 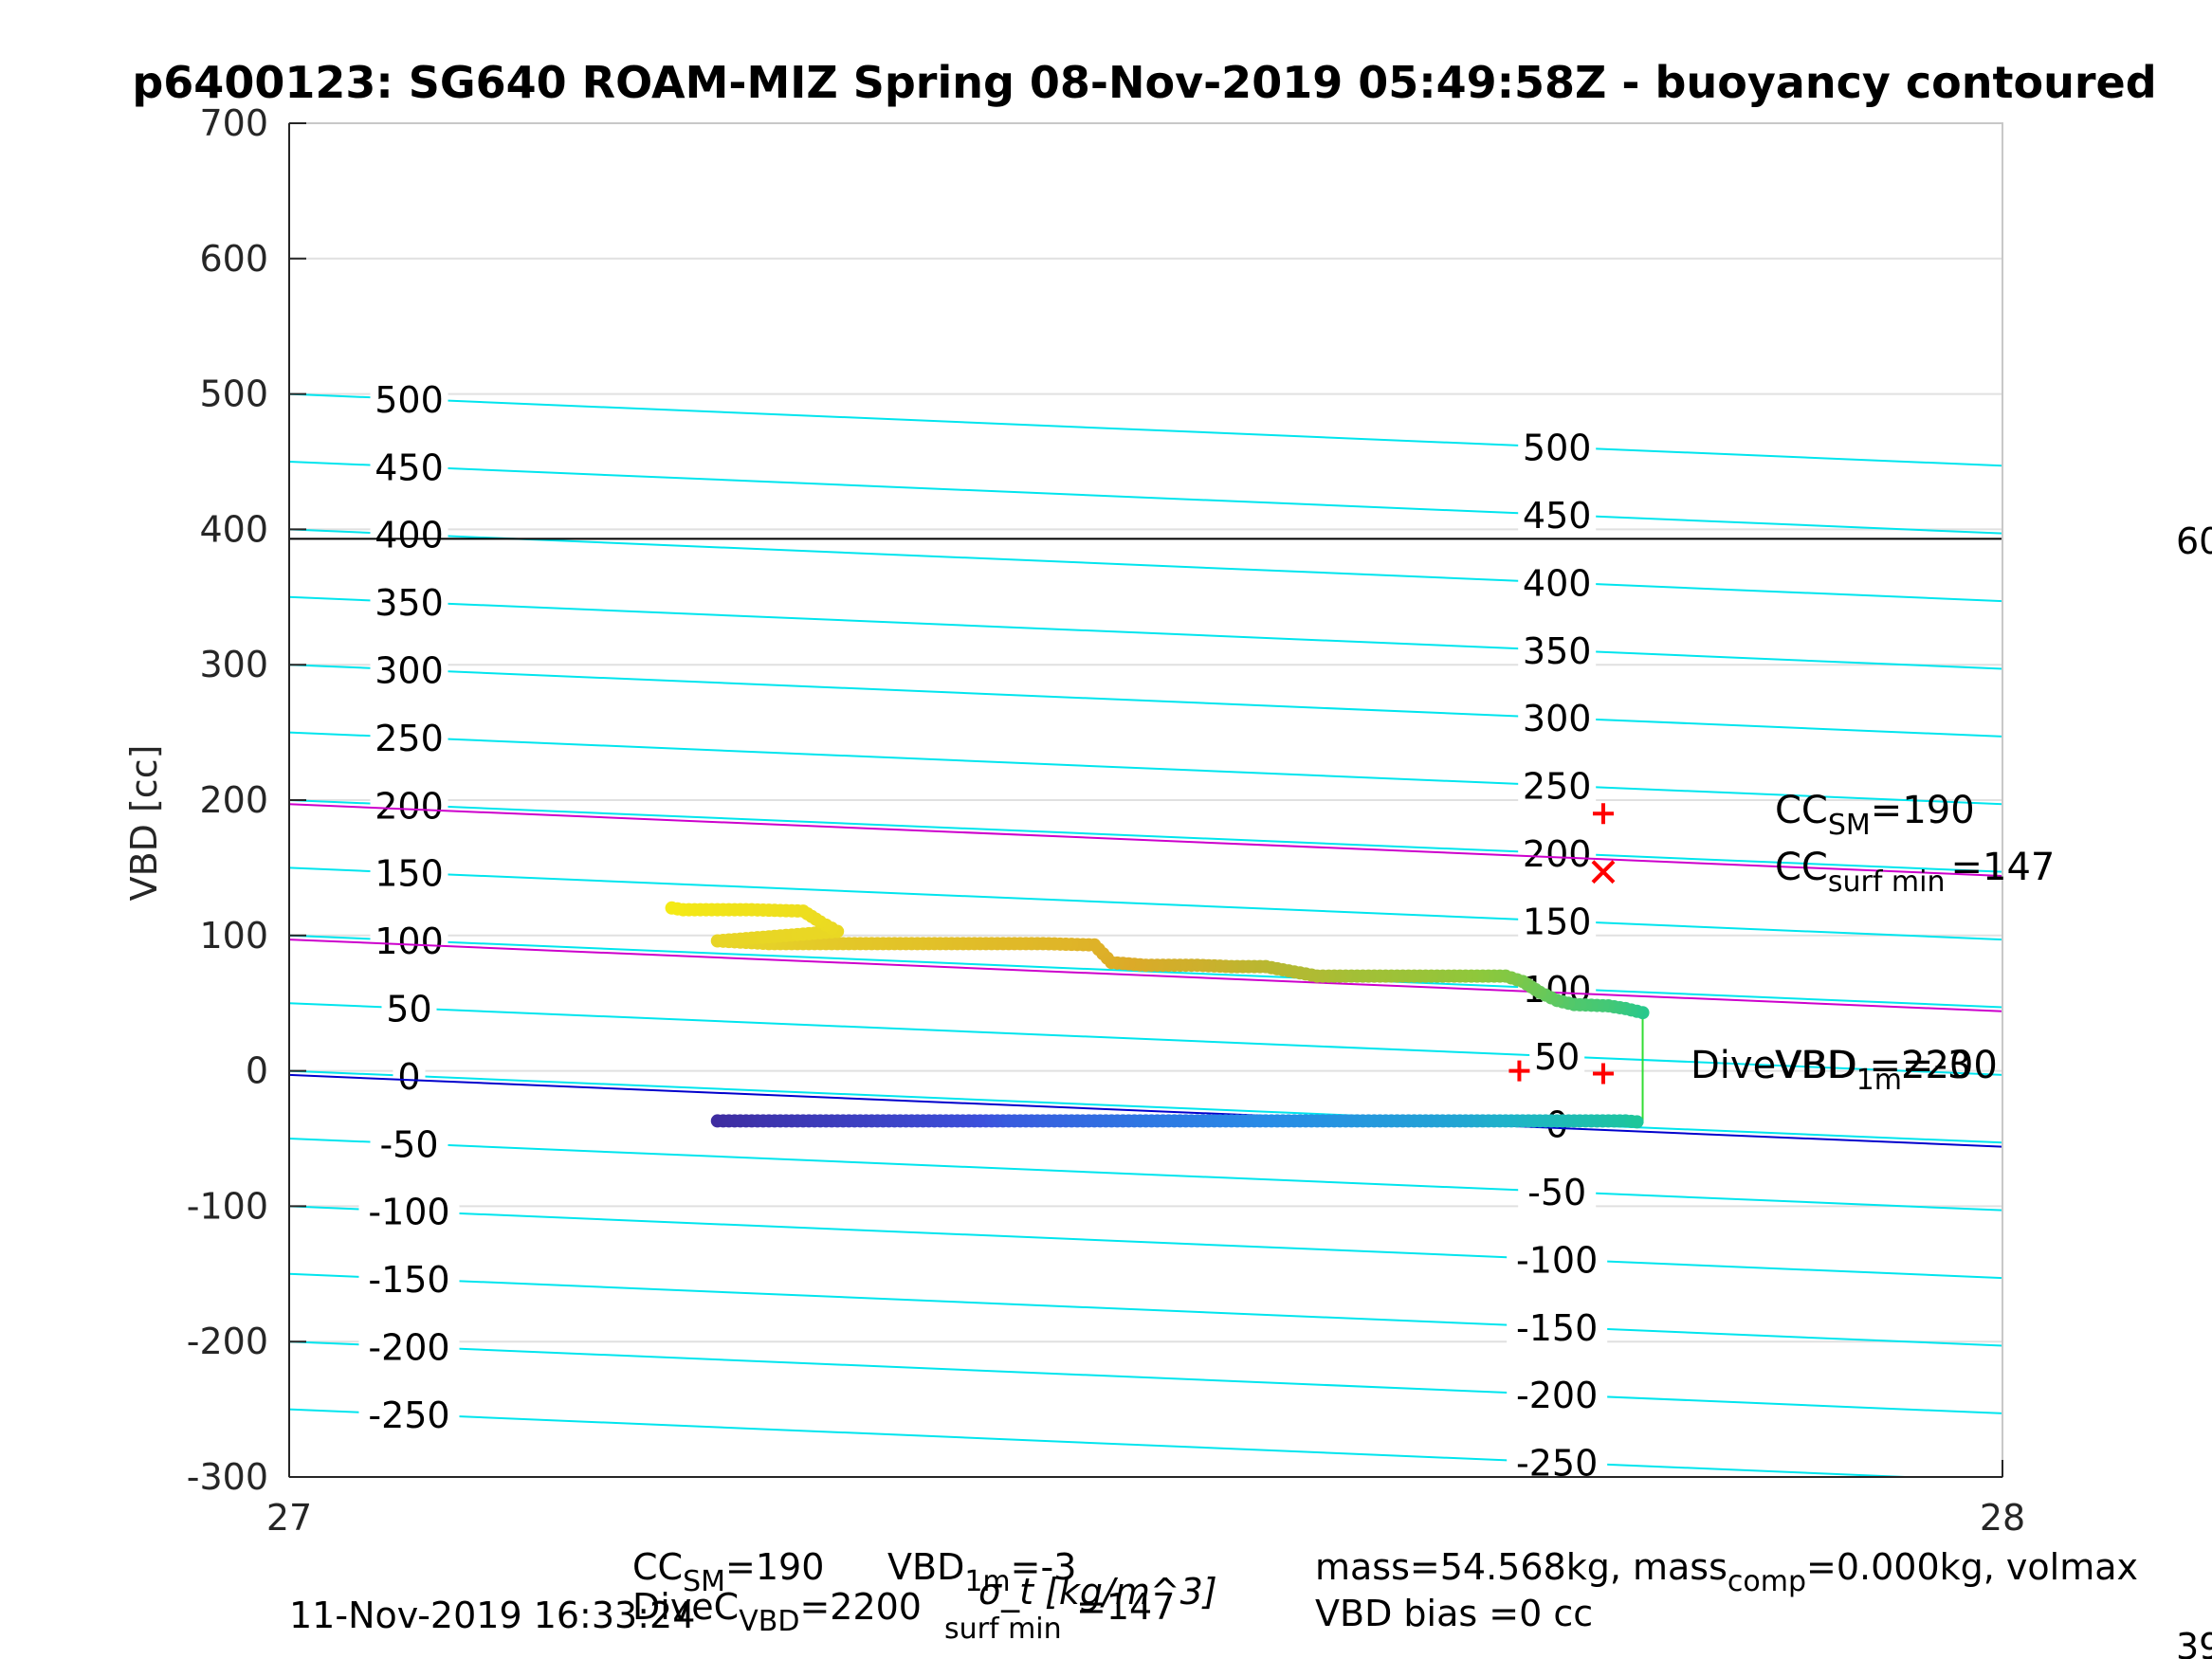 What do you see at coordinates (1145, 840) in the screenshot?
I see `magenta-line` at bounding box center [1145, 840].